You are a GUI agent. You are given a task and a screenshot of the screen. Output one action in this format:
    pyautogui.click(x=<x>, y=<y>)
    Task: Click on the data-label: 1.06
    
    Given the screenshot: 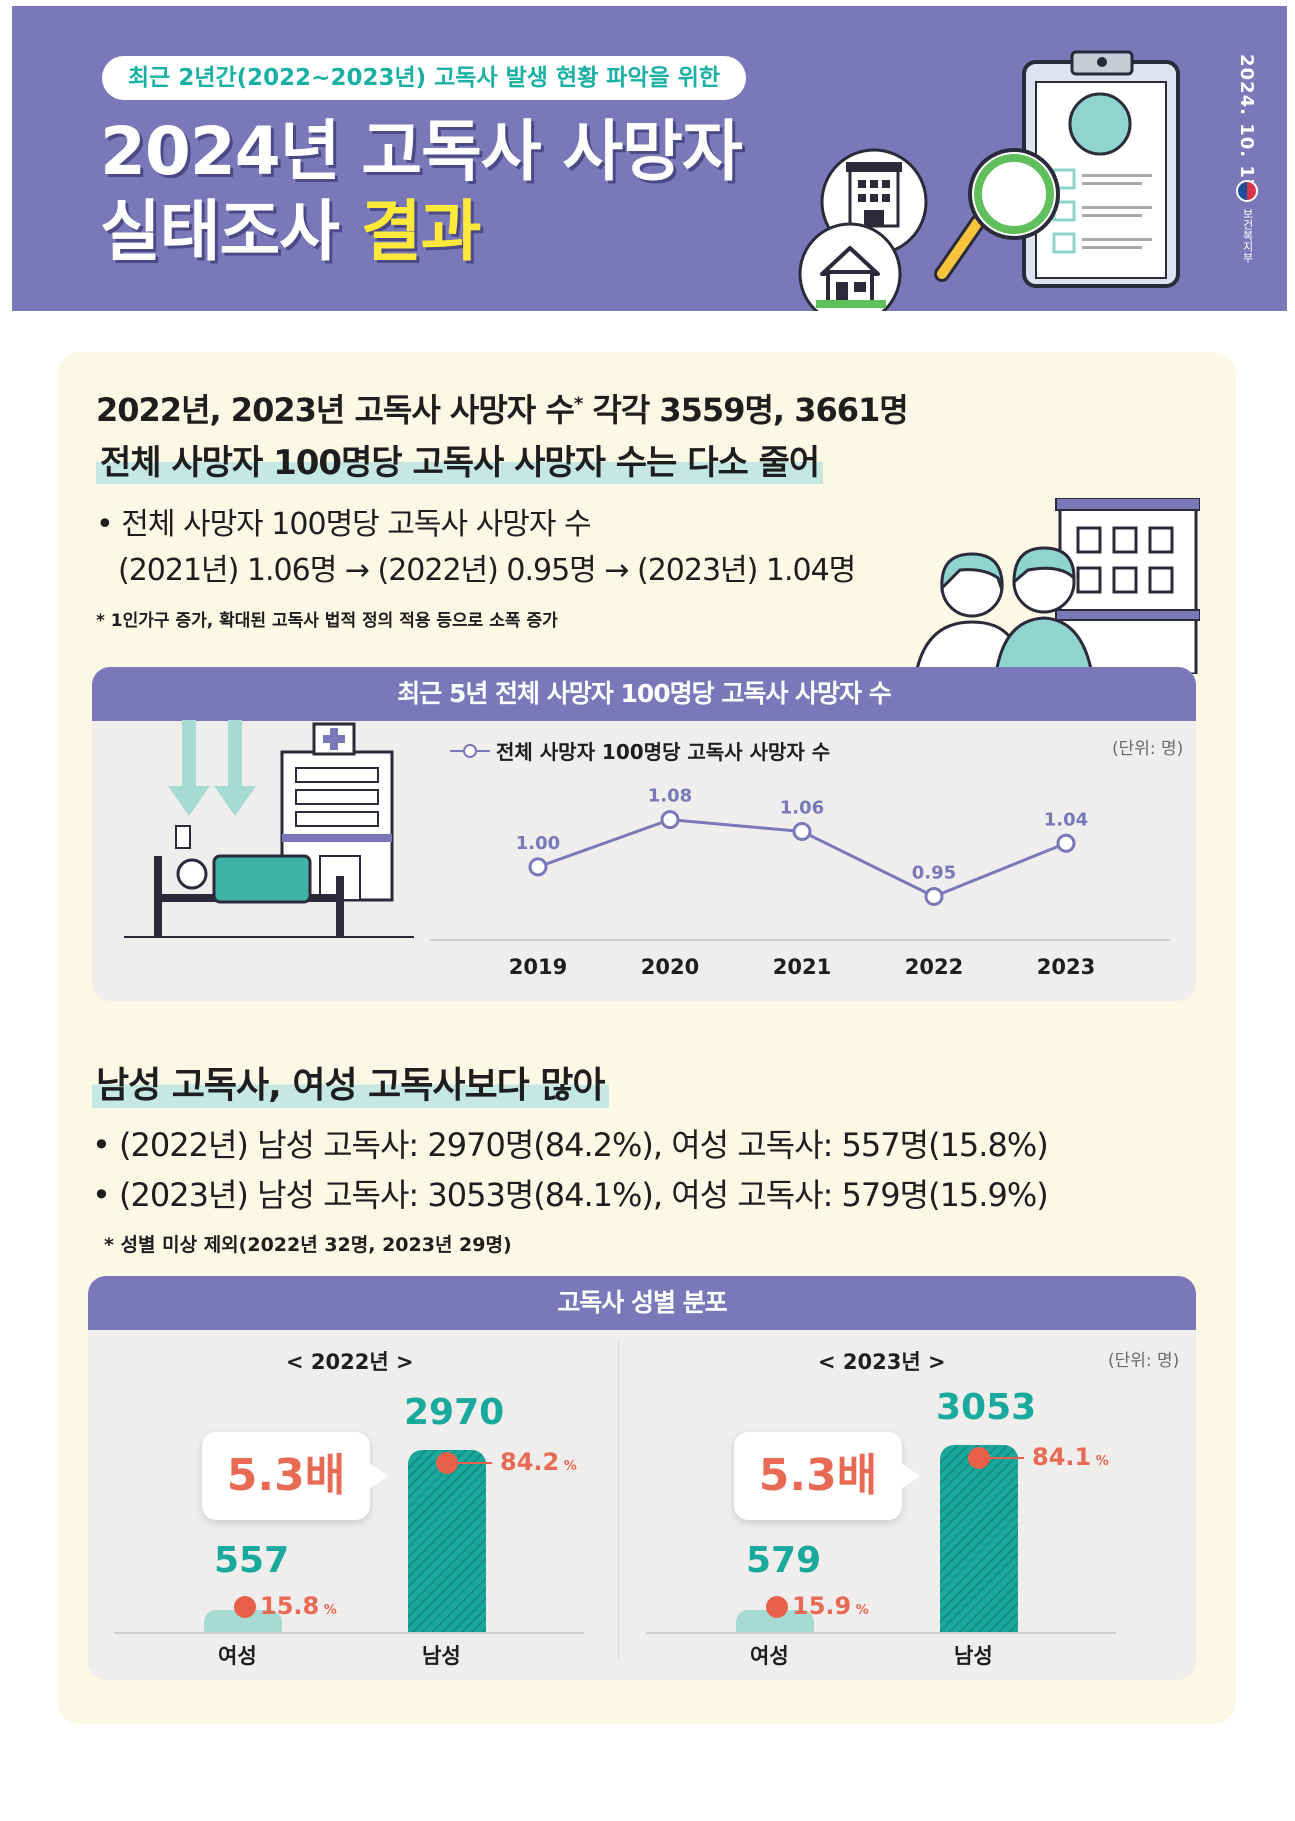 What is the action you would take?
    pyautogui.click(x=802, y=807)
    